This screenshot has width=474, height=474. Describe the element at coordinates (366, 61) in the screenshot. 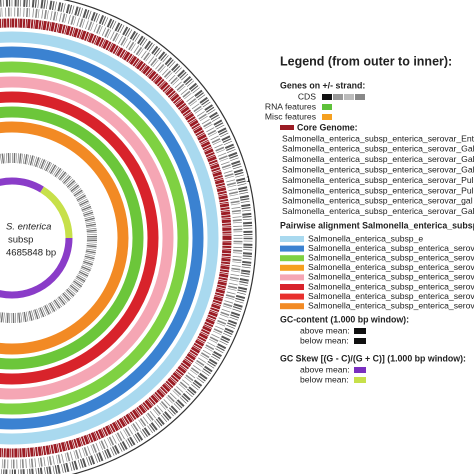

I see `legend-title: Legend (from outer to inner):` at that location.